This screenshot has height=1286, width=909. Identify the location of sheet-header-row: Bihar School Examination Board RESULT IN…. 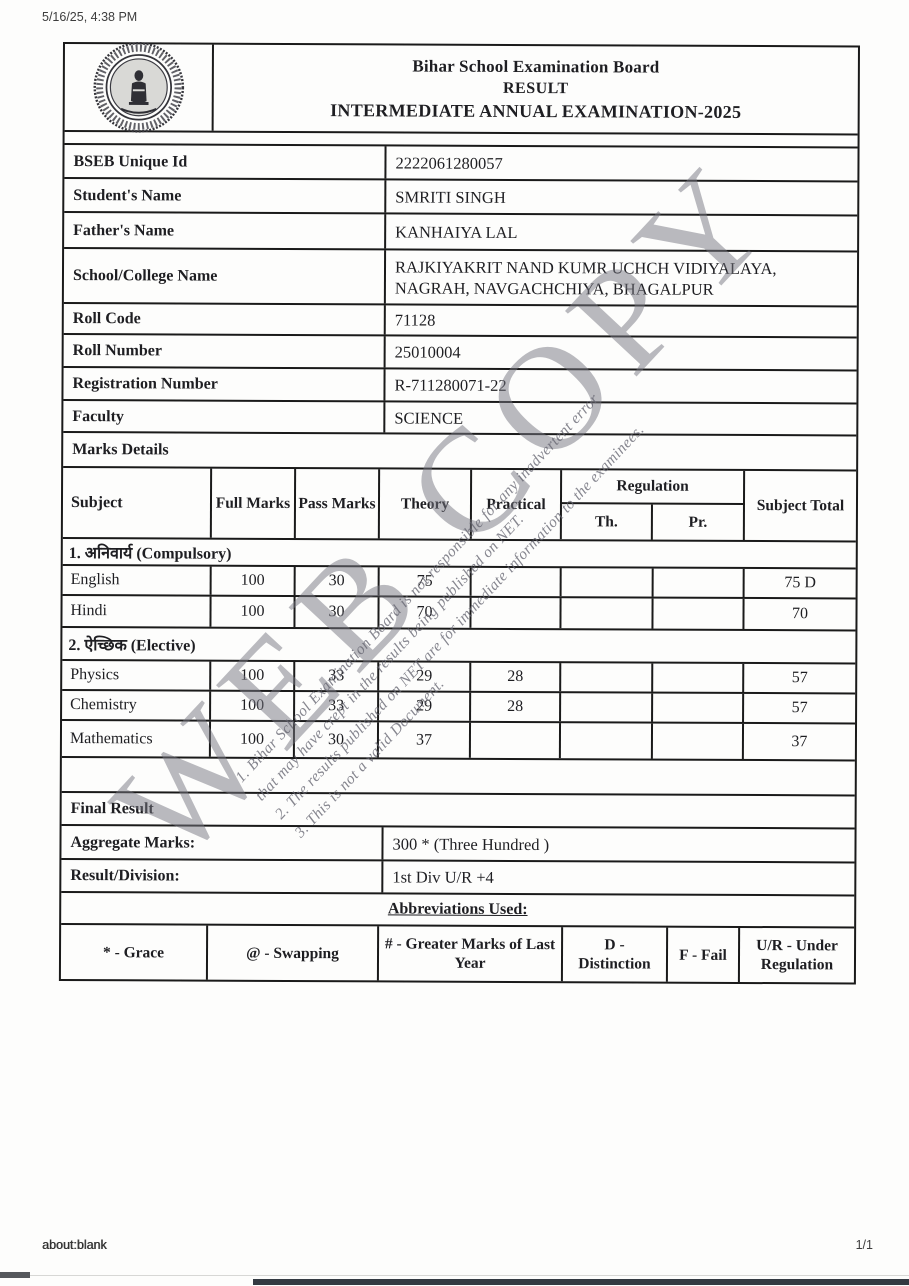
(461, 89).